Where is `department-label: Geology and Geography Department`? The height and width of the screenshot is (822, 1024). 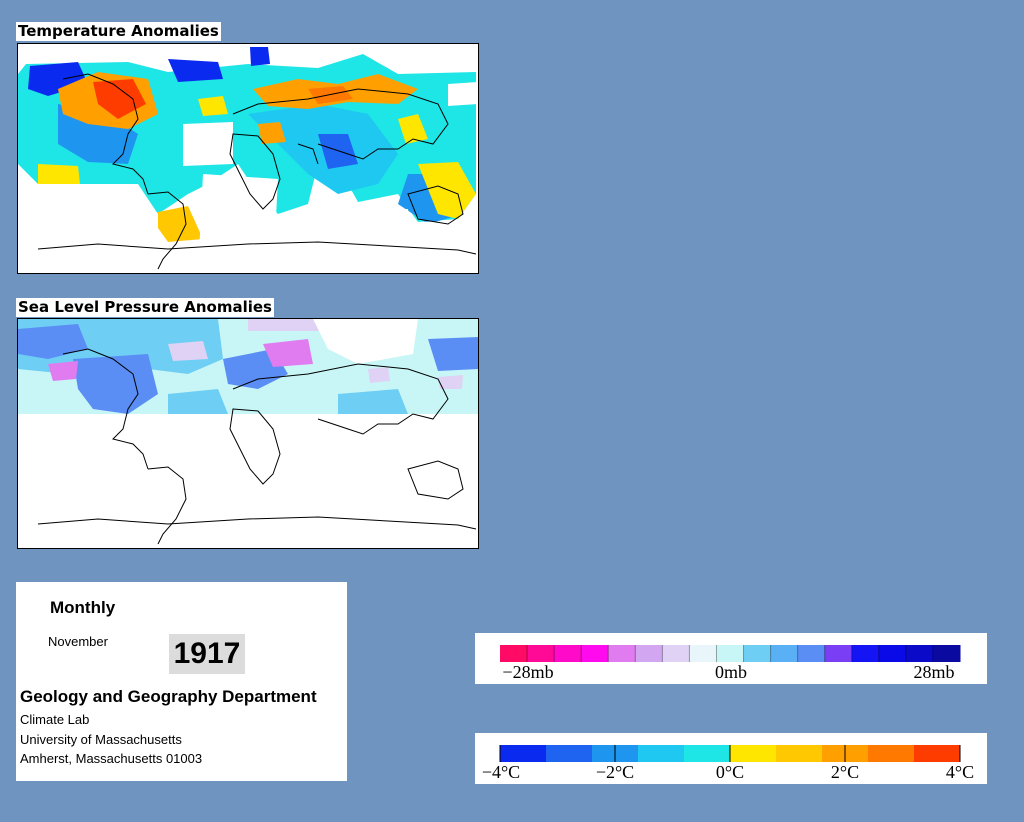
department-label: Geology and Geography Department is located at coordinates (168, 696).